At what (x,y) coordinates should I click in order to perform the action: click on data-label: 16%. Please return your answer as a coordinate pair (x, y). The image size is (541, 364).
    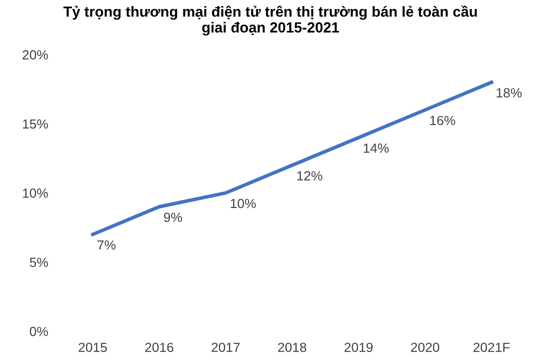
    Looking at the image, I should click on (443, 121).